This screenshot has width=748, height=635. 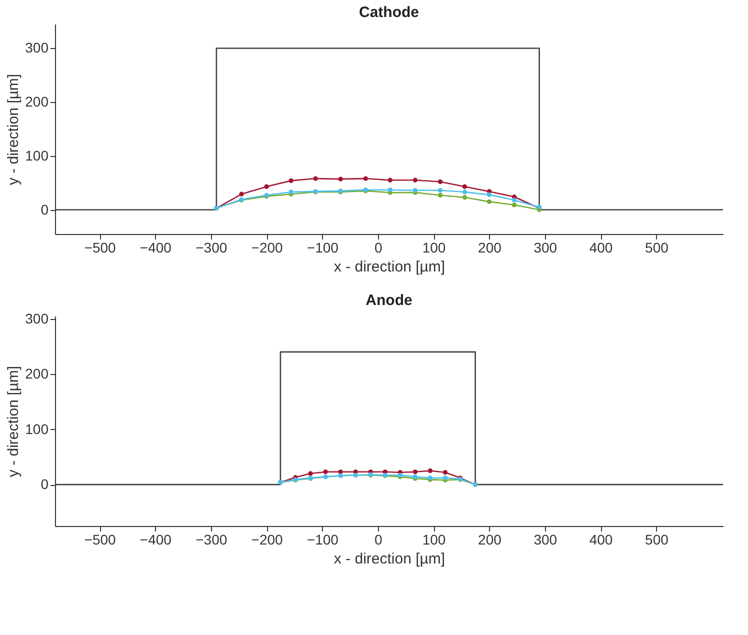 What do you see at coordinates (389, 12) in the screenshot?
I see `chart-title: Cathode` at bounding box center [389, 12].